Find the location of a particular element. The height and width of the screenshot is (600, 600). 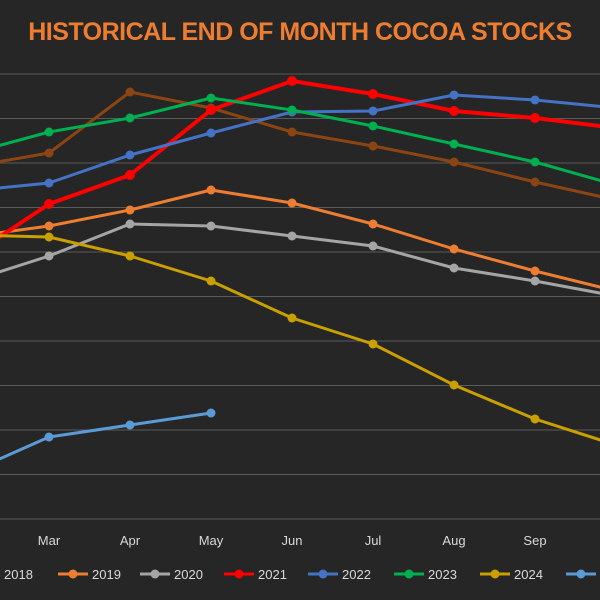

legend-marker-2020 is located at coordinates (155, 574).